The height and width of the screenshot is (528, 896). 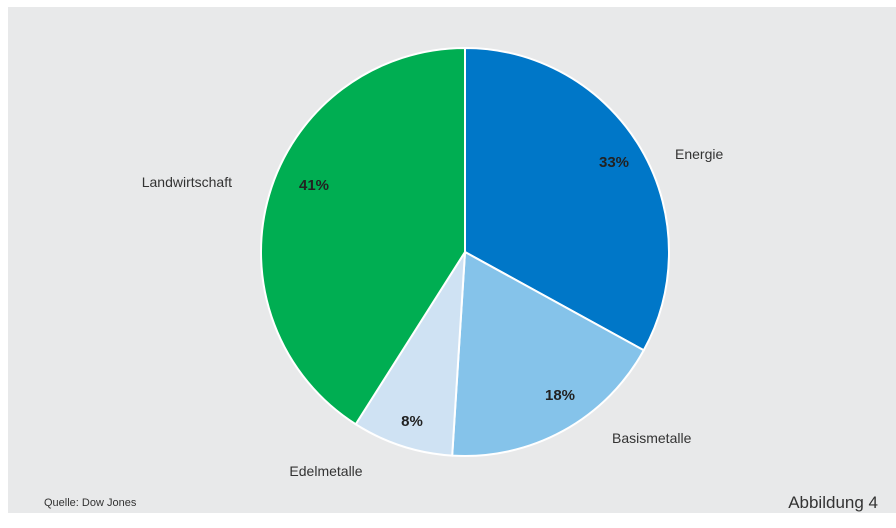 What do you see at coordinates (410, 354) in the screenshot?
I see `pie-slice-edelmetalle` at bounding box center [410, 354].